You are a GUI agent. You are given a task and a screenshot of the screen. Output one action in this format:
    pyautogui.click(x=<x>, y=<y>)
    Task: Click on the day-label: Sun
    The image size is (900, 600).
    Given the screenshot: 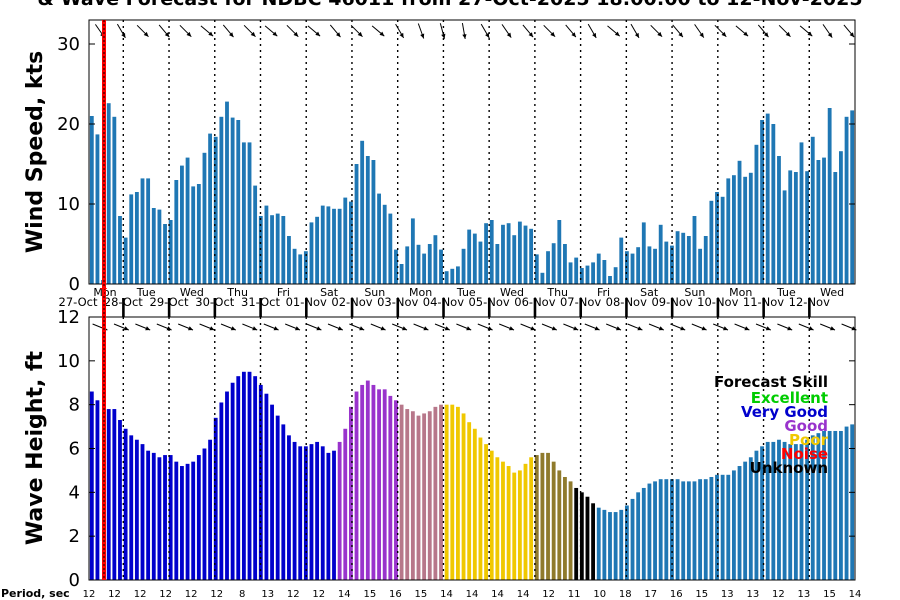 What is the action you would take?
    pyautogui.click(x=374, y=292)
    